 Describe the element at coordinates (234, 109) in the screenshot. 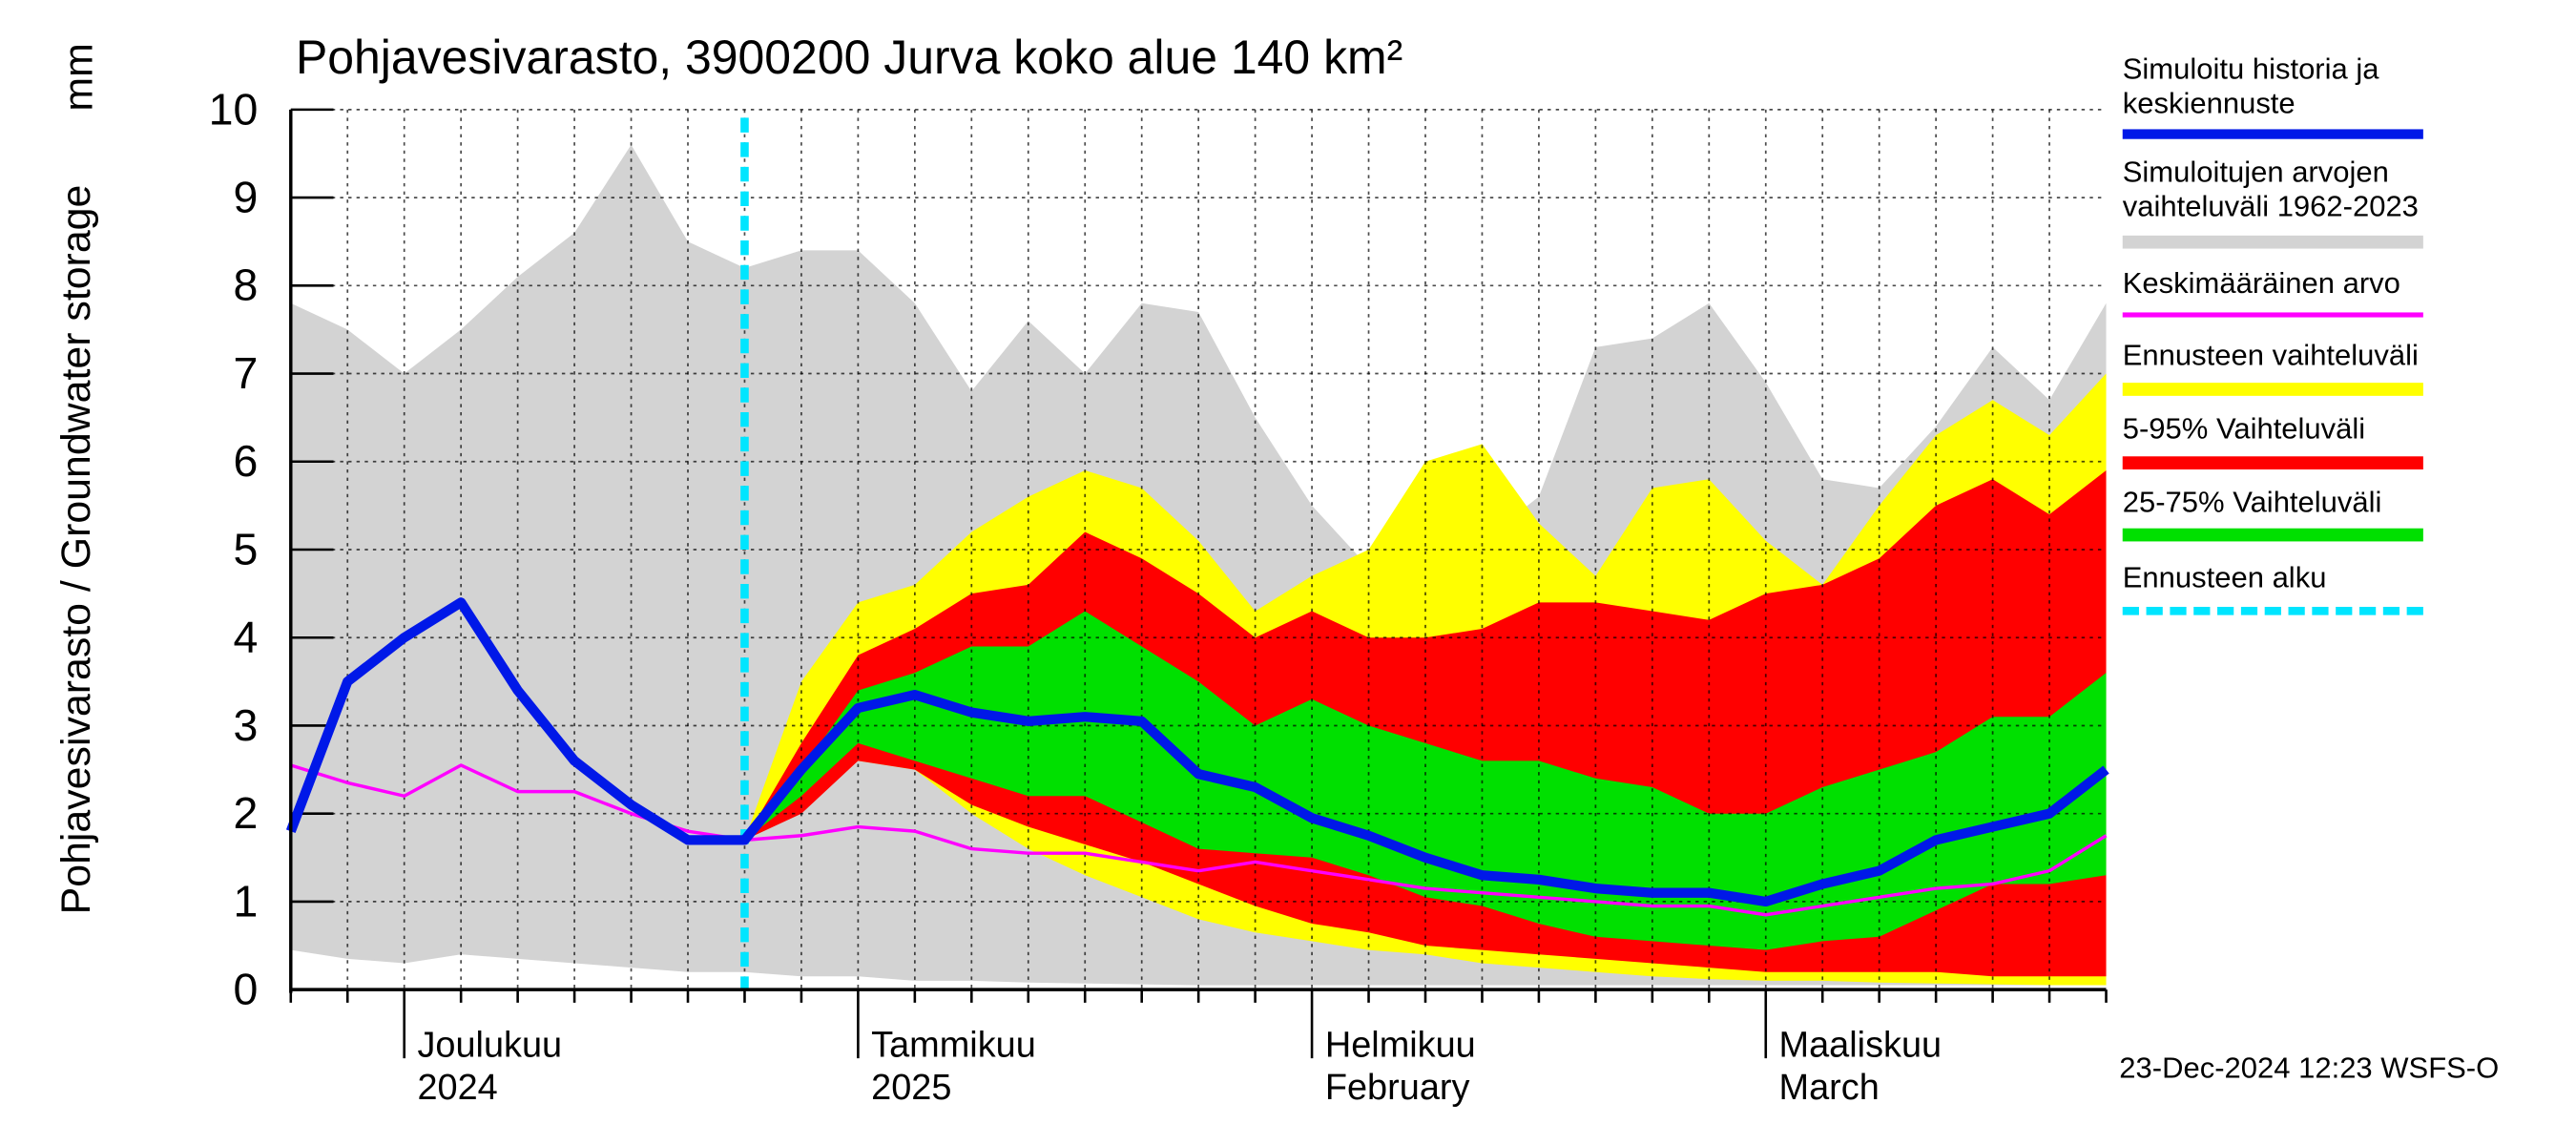

I see `y-tick-label: 10` at that location.